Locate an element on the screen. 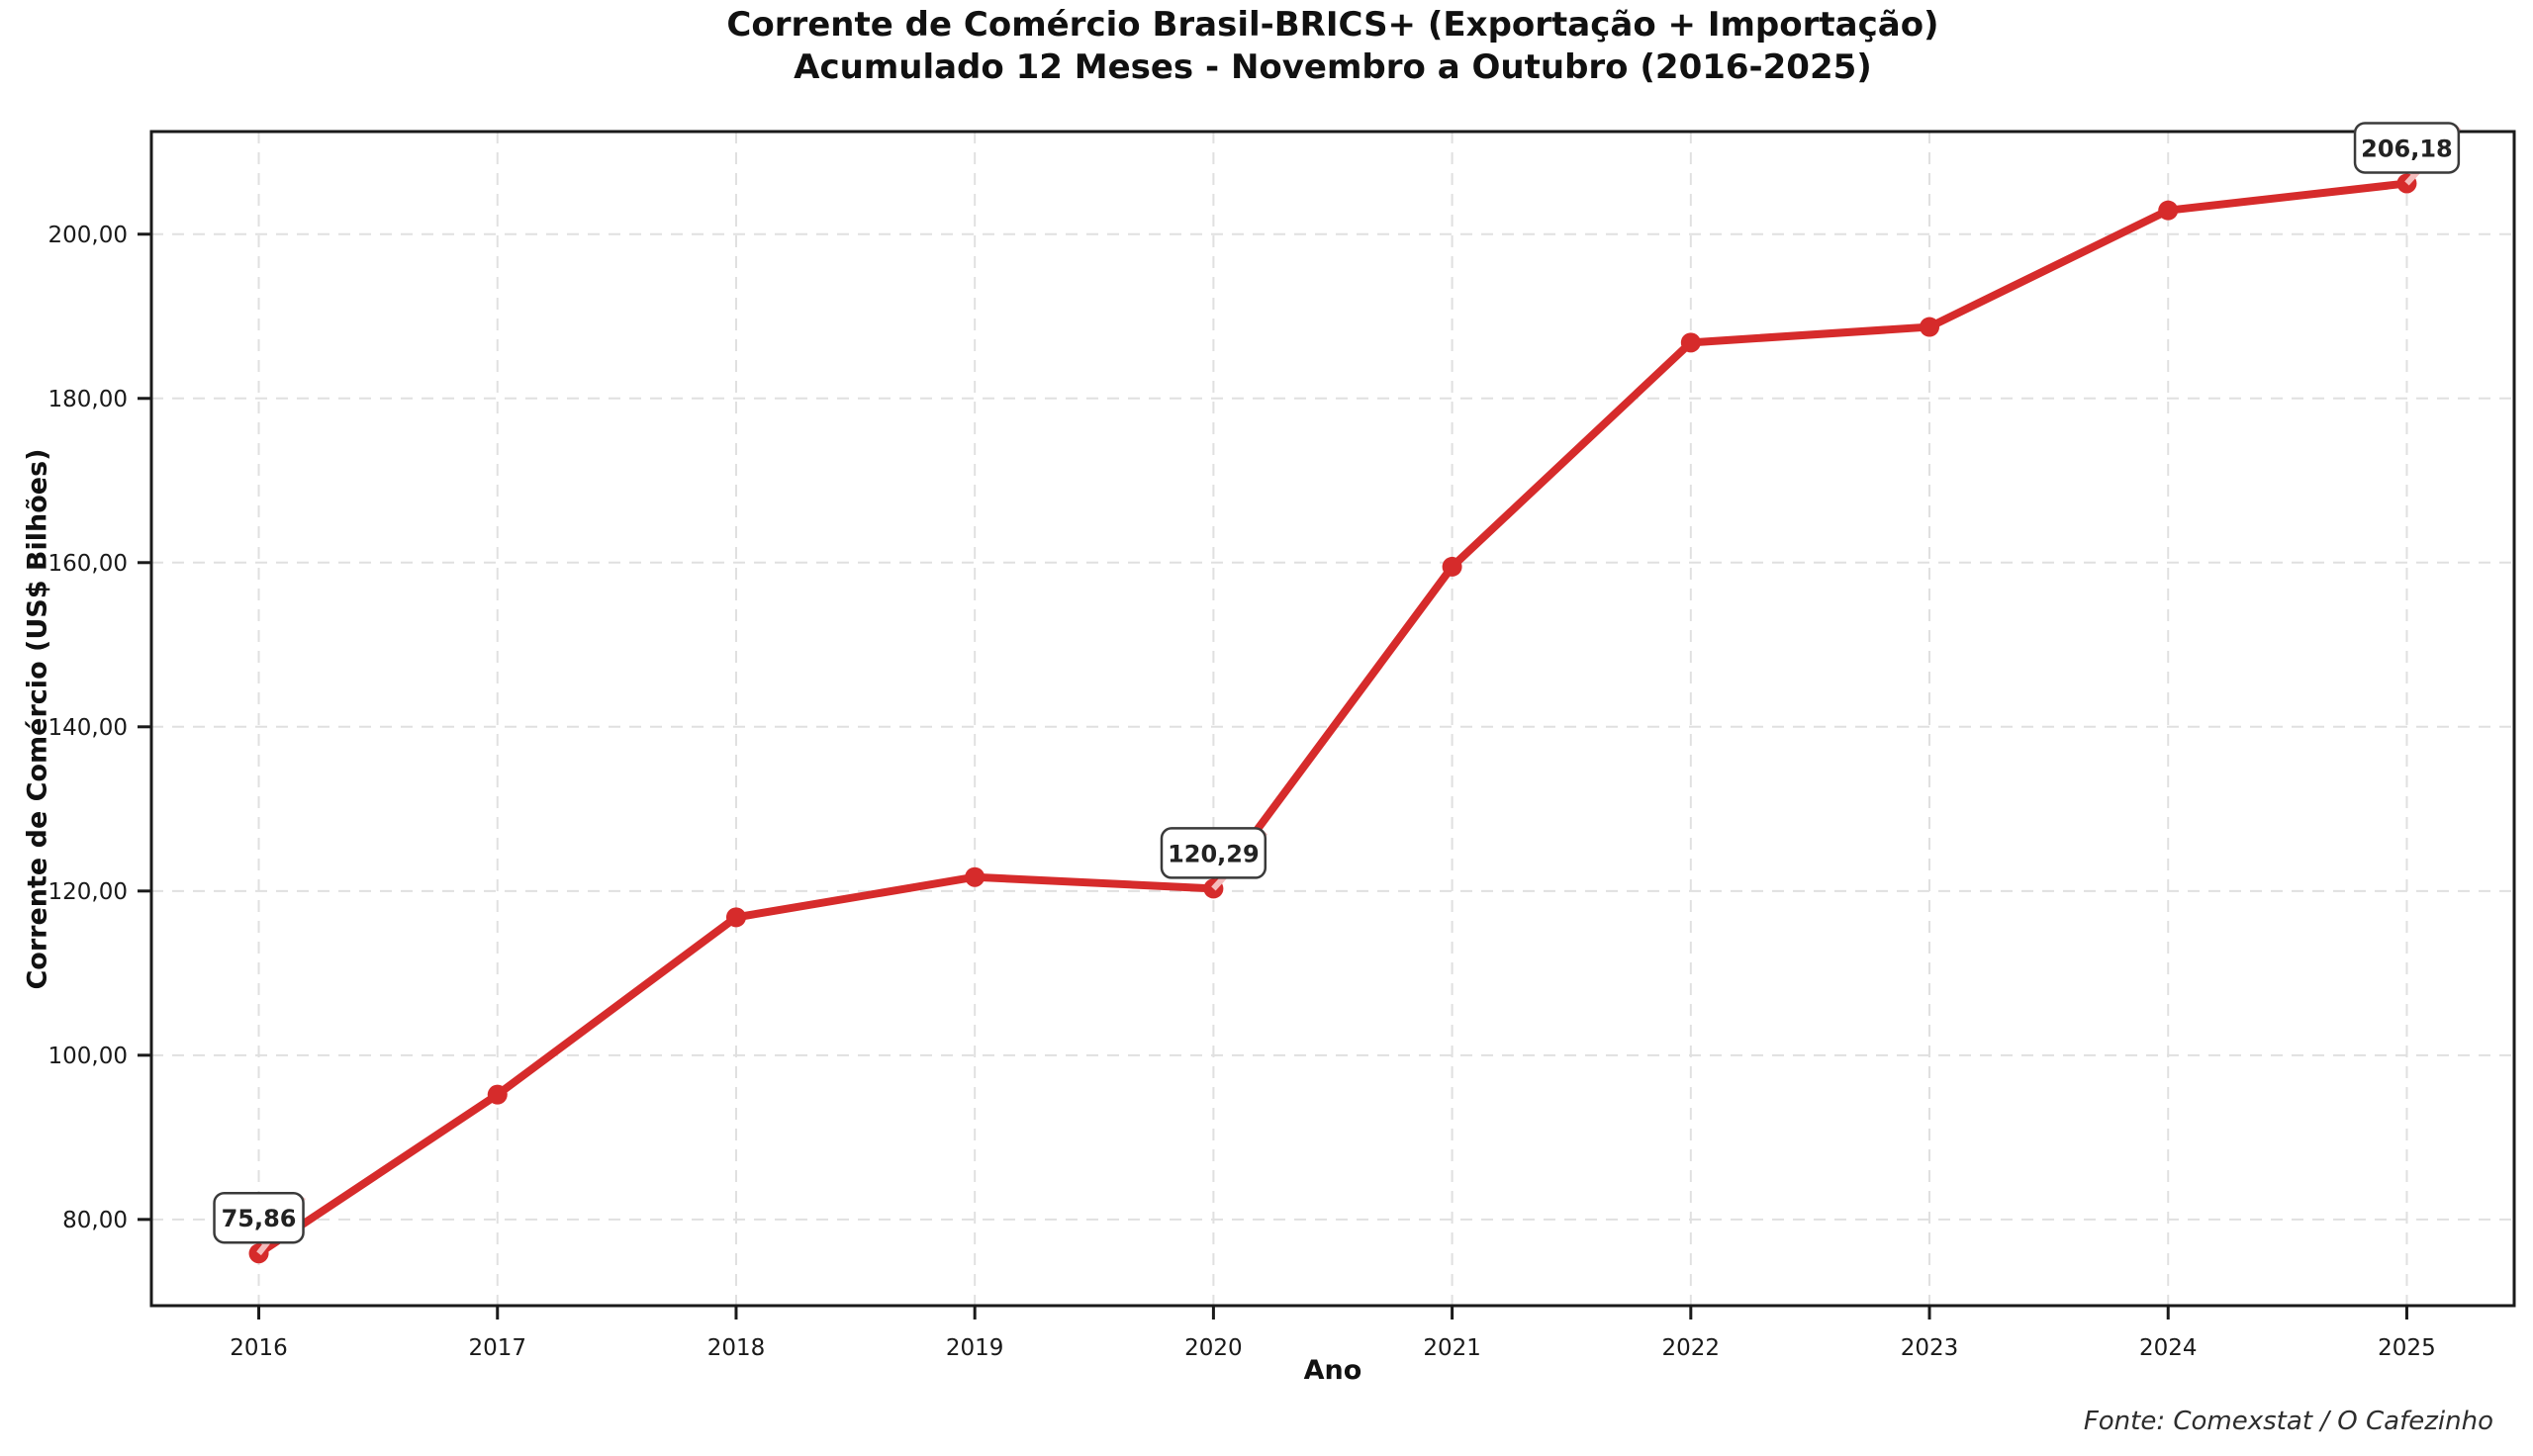 The height and width of the screenshot is (1456, 2533). x-tick-label: 2023 is located at coordinates (1930, 1348).